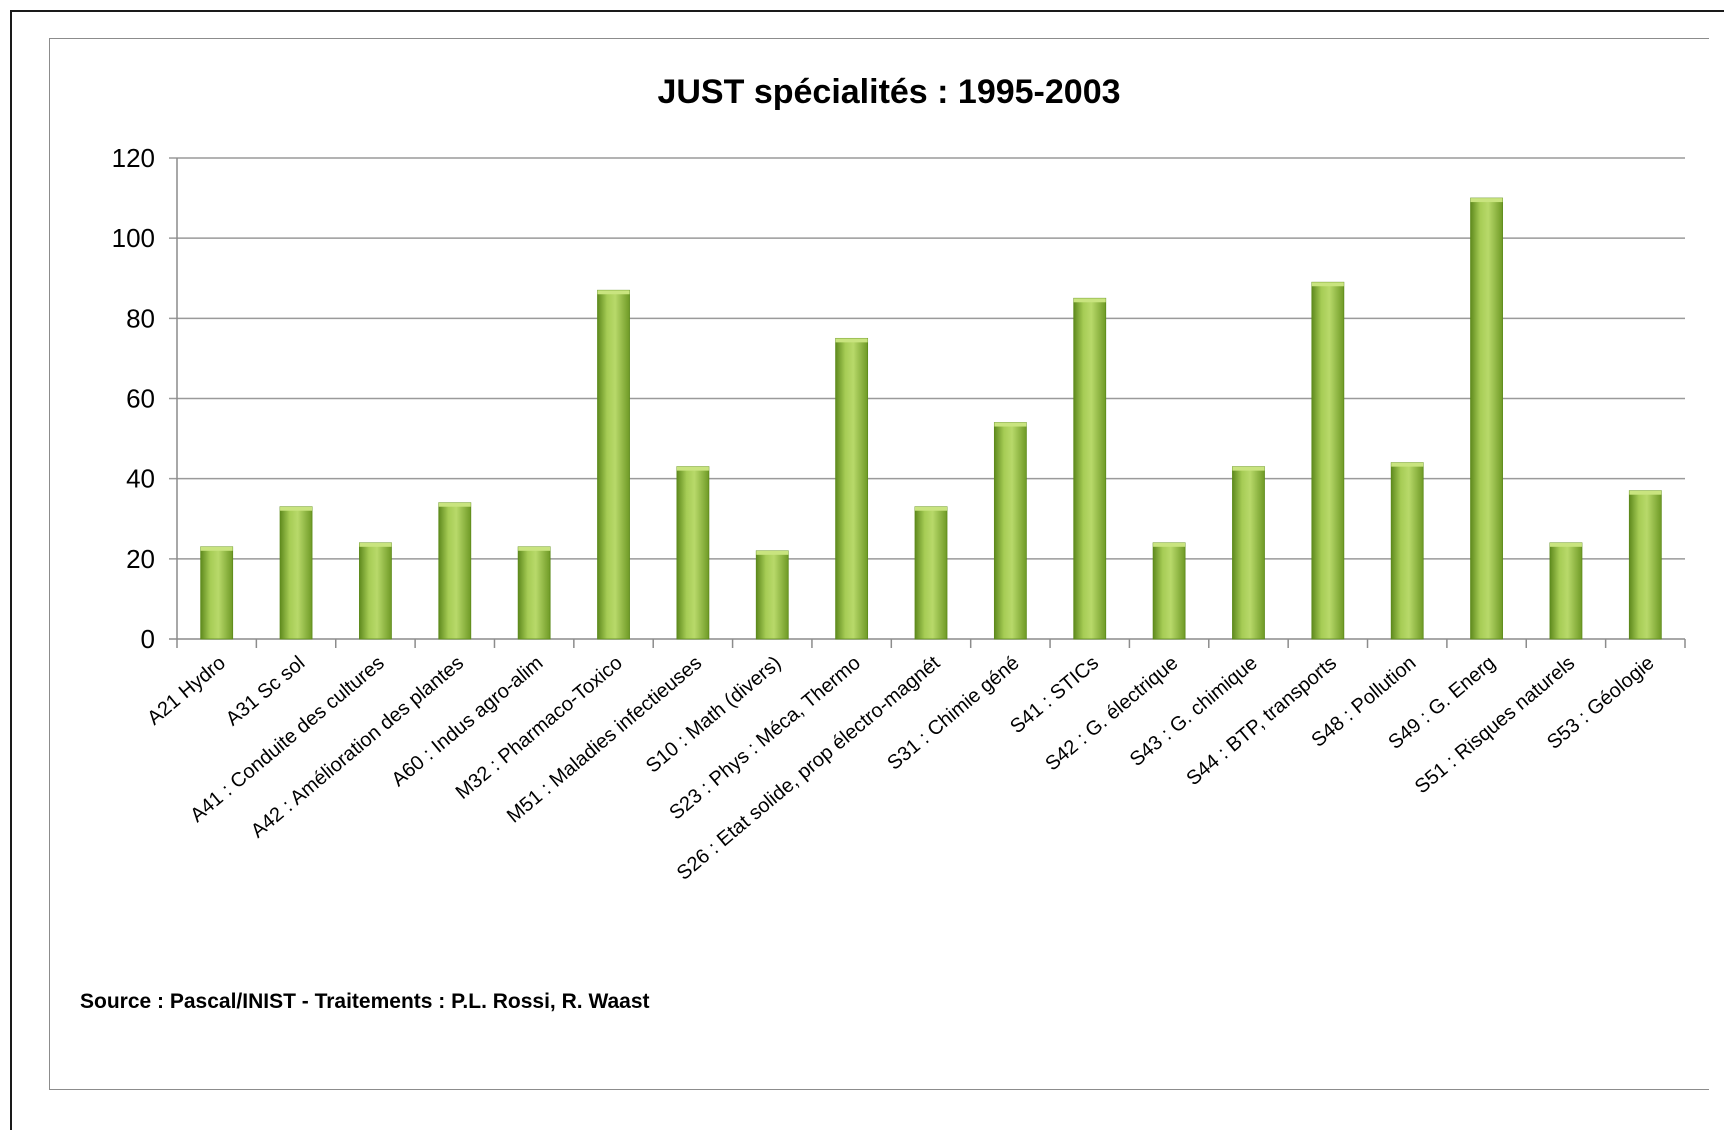 Image resolution: width=1724 pixels, height=1130 pixels. What do you see at coordinates (1261, 721) in the screenshot?
I see `x-category-label: S44 : BTP, transports` at bounding box center [1261, 721].